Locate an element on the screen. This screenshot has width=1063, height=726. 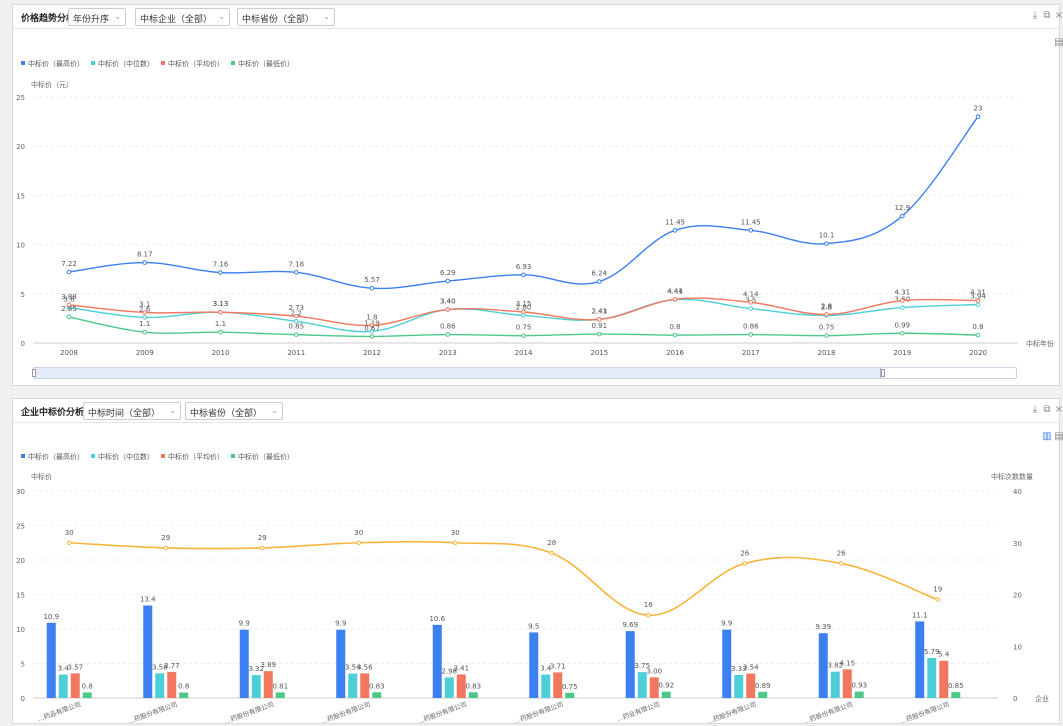
data-label: 10.6 is located at coordinates (437, 619).